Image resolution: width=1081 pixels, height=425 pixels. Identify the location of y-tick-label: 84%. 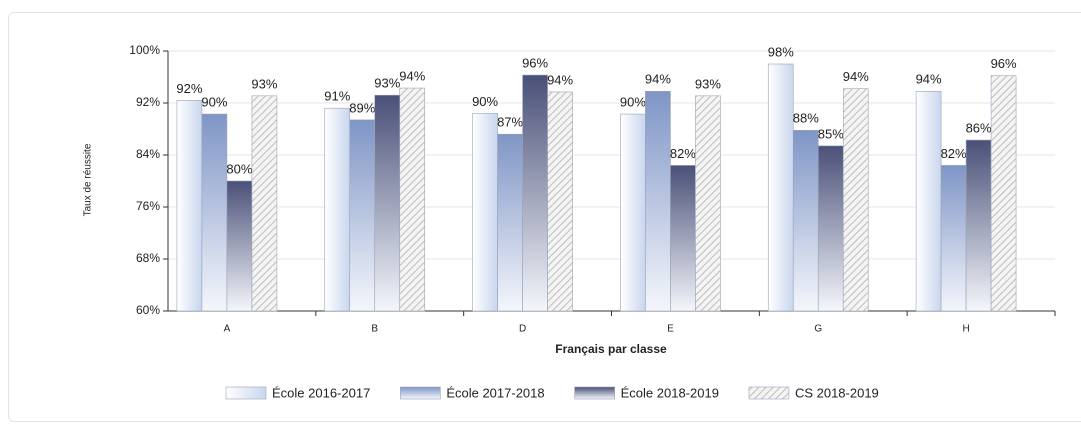
(148, 154).